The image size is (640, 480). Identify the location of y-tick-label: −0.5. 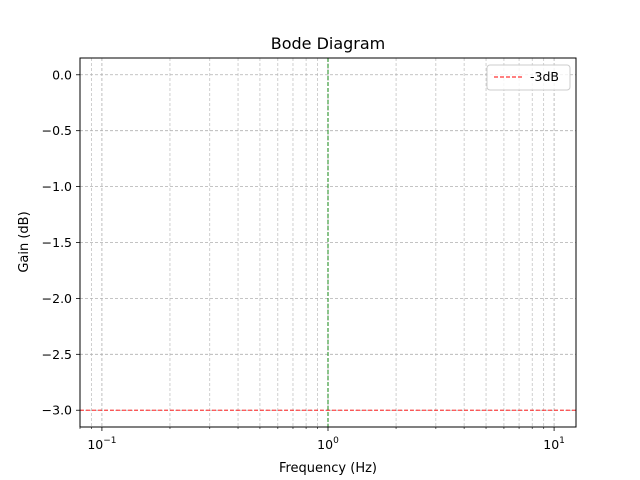
(57, 130).